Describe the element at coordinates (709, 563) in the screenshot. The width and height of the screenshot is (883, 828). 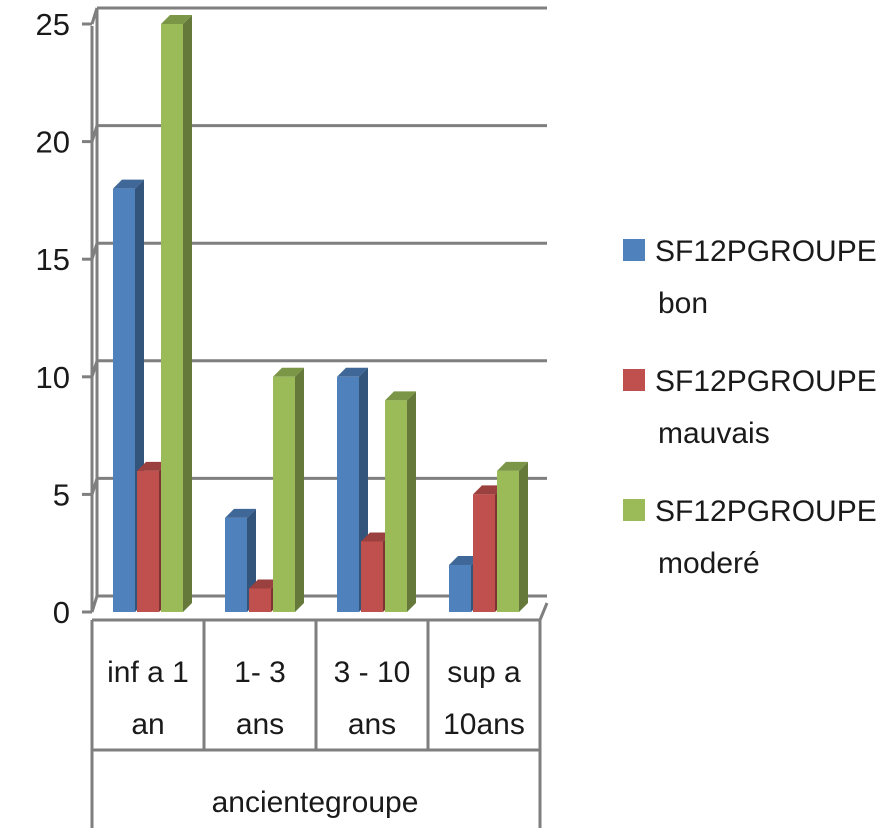
I see `legend-label-2-1: moderé` at that location.